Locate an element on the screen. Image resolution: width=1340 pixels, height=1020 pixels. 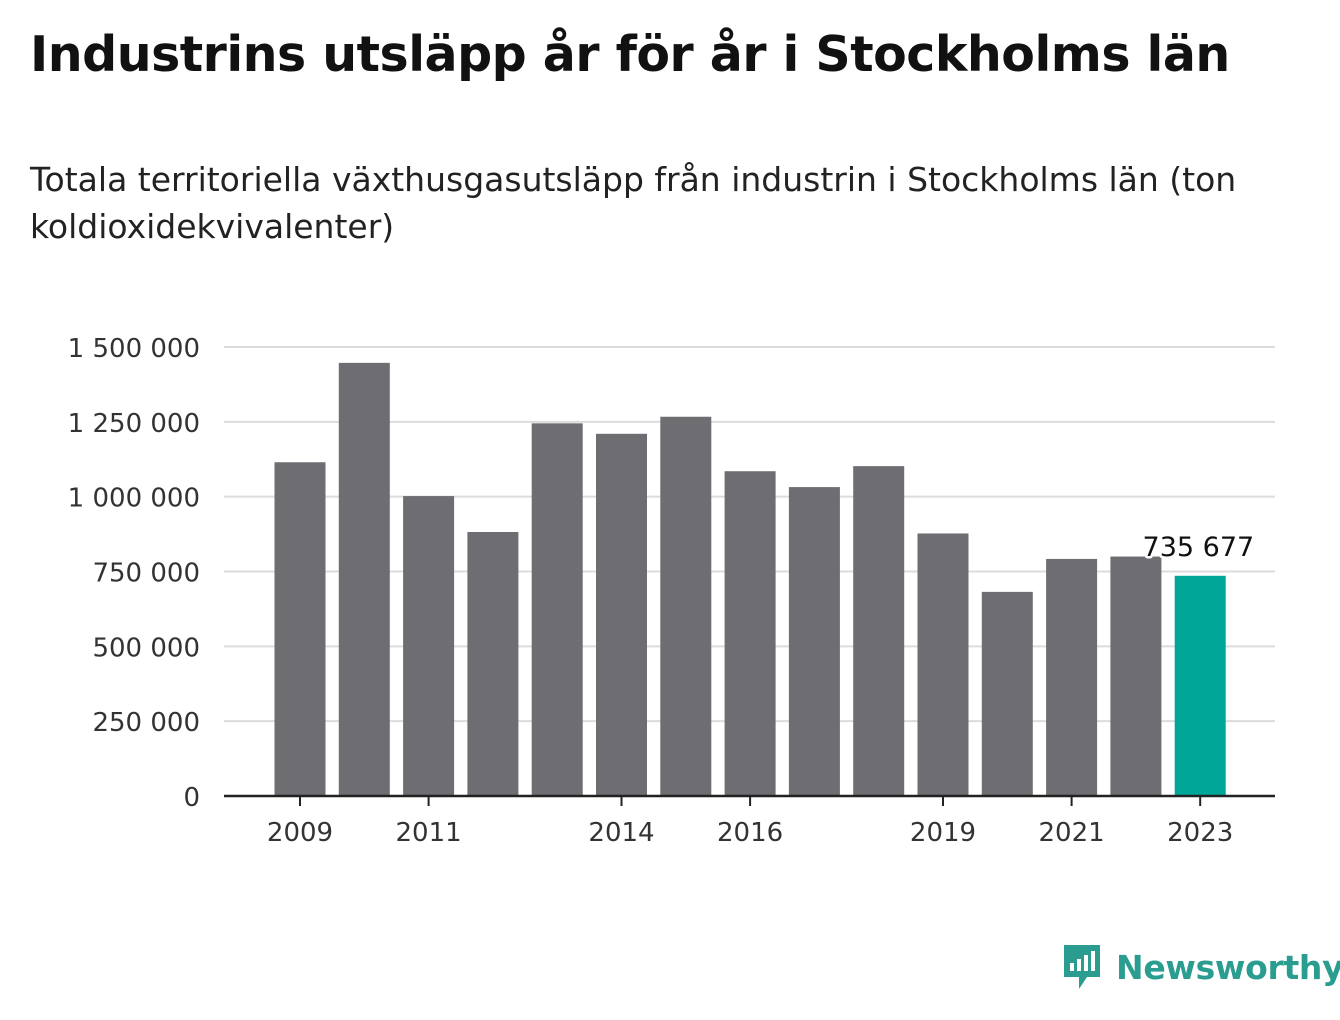
brand-name: Newsworthy is located at coordinates (1228, 967).